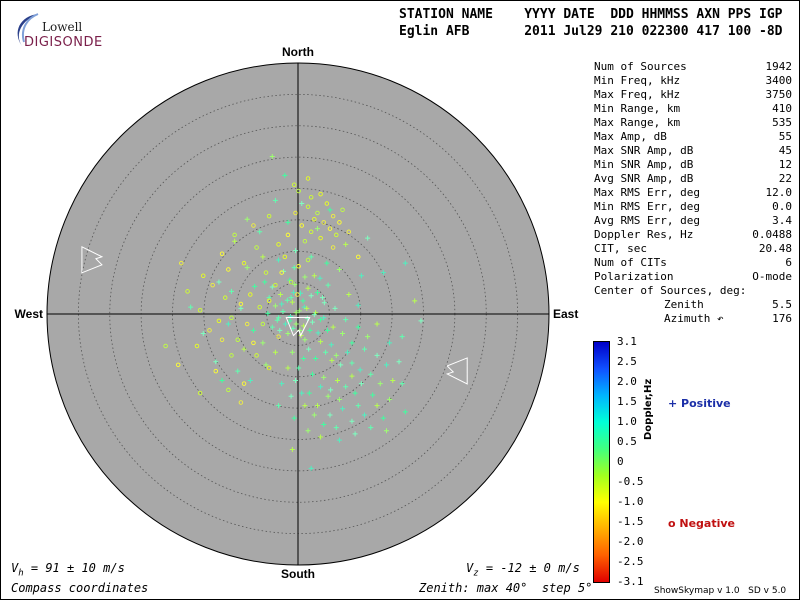  Describe the element at coordinates (274, 315) in the screenshot. I see `velocity-arrows` at that location.